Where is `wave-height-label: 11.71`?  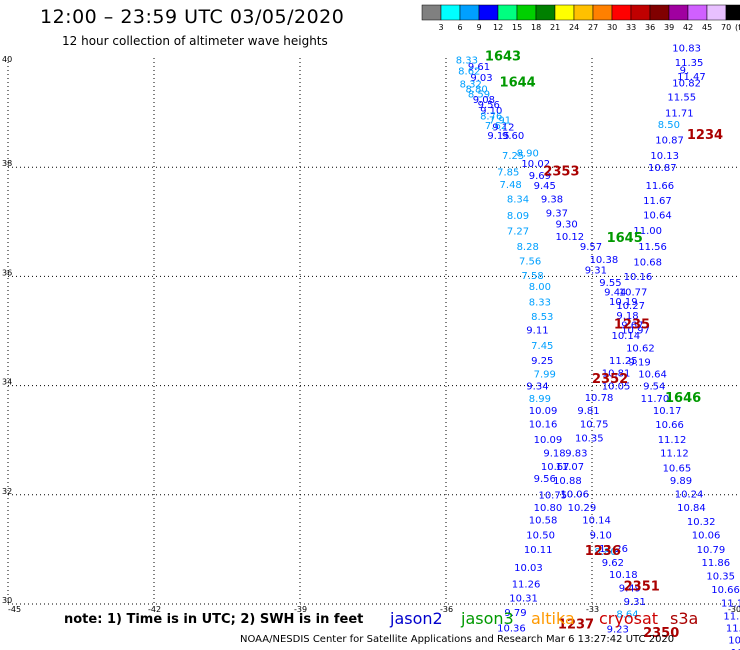 wave-height-label: 11.71 is located at coordinates (679, 113).